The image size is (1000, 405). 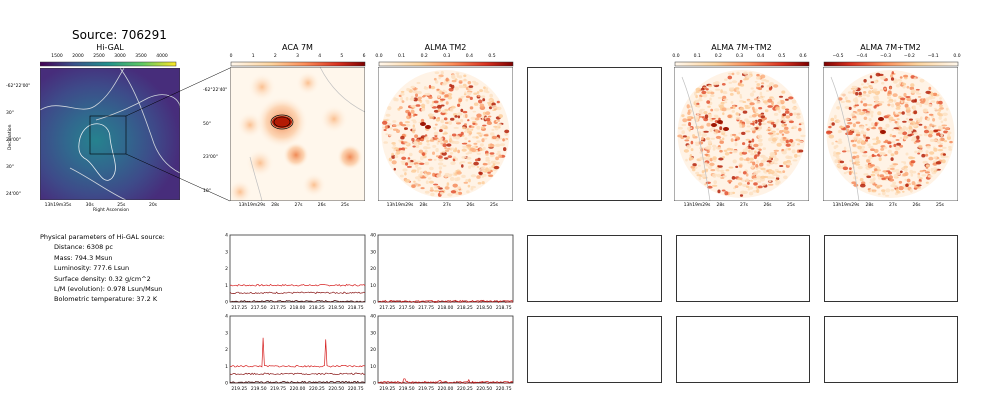 I want to click on params-heading: Physical parameters of Hi-GAL source:, so click(x=102, y=237).